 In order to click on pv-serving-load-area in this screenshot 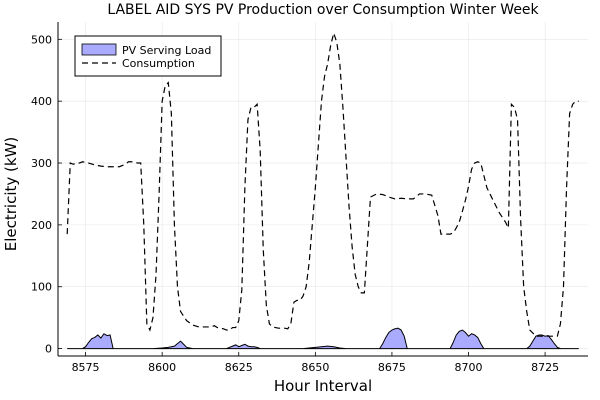, I will do `click(323, 338)`.